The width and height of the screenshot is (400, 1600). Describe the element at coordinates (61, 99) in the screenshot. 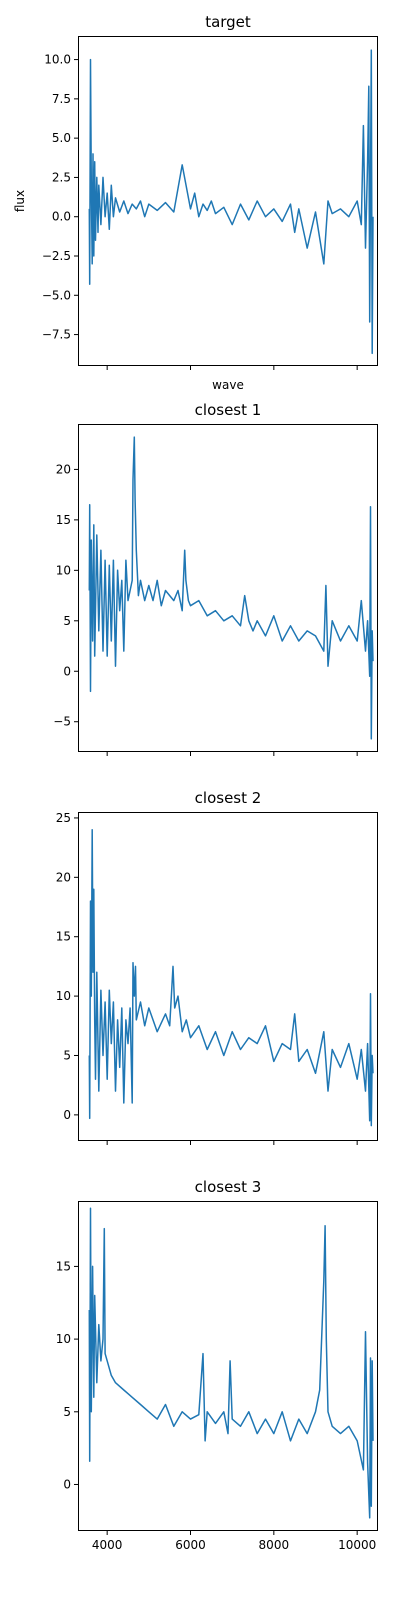

I see `y-tick-label: 7.5` at that location.